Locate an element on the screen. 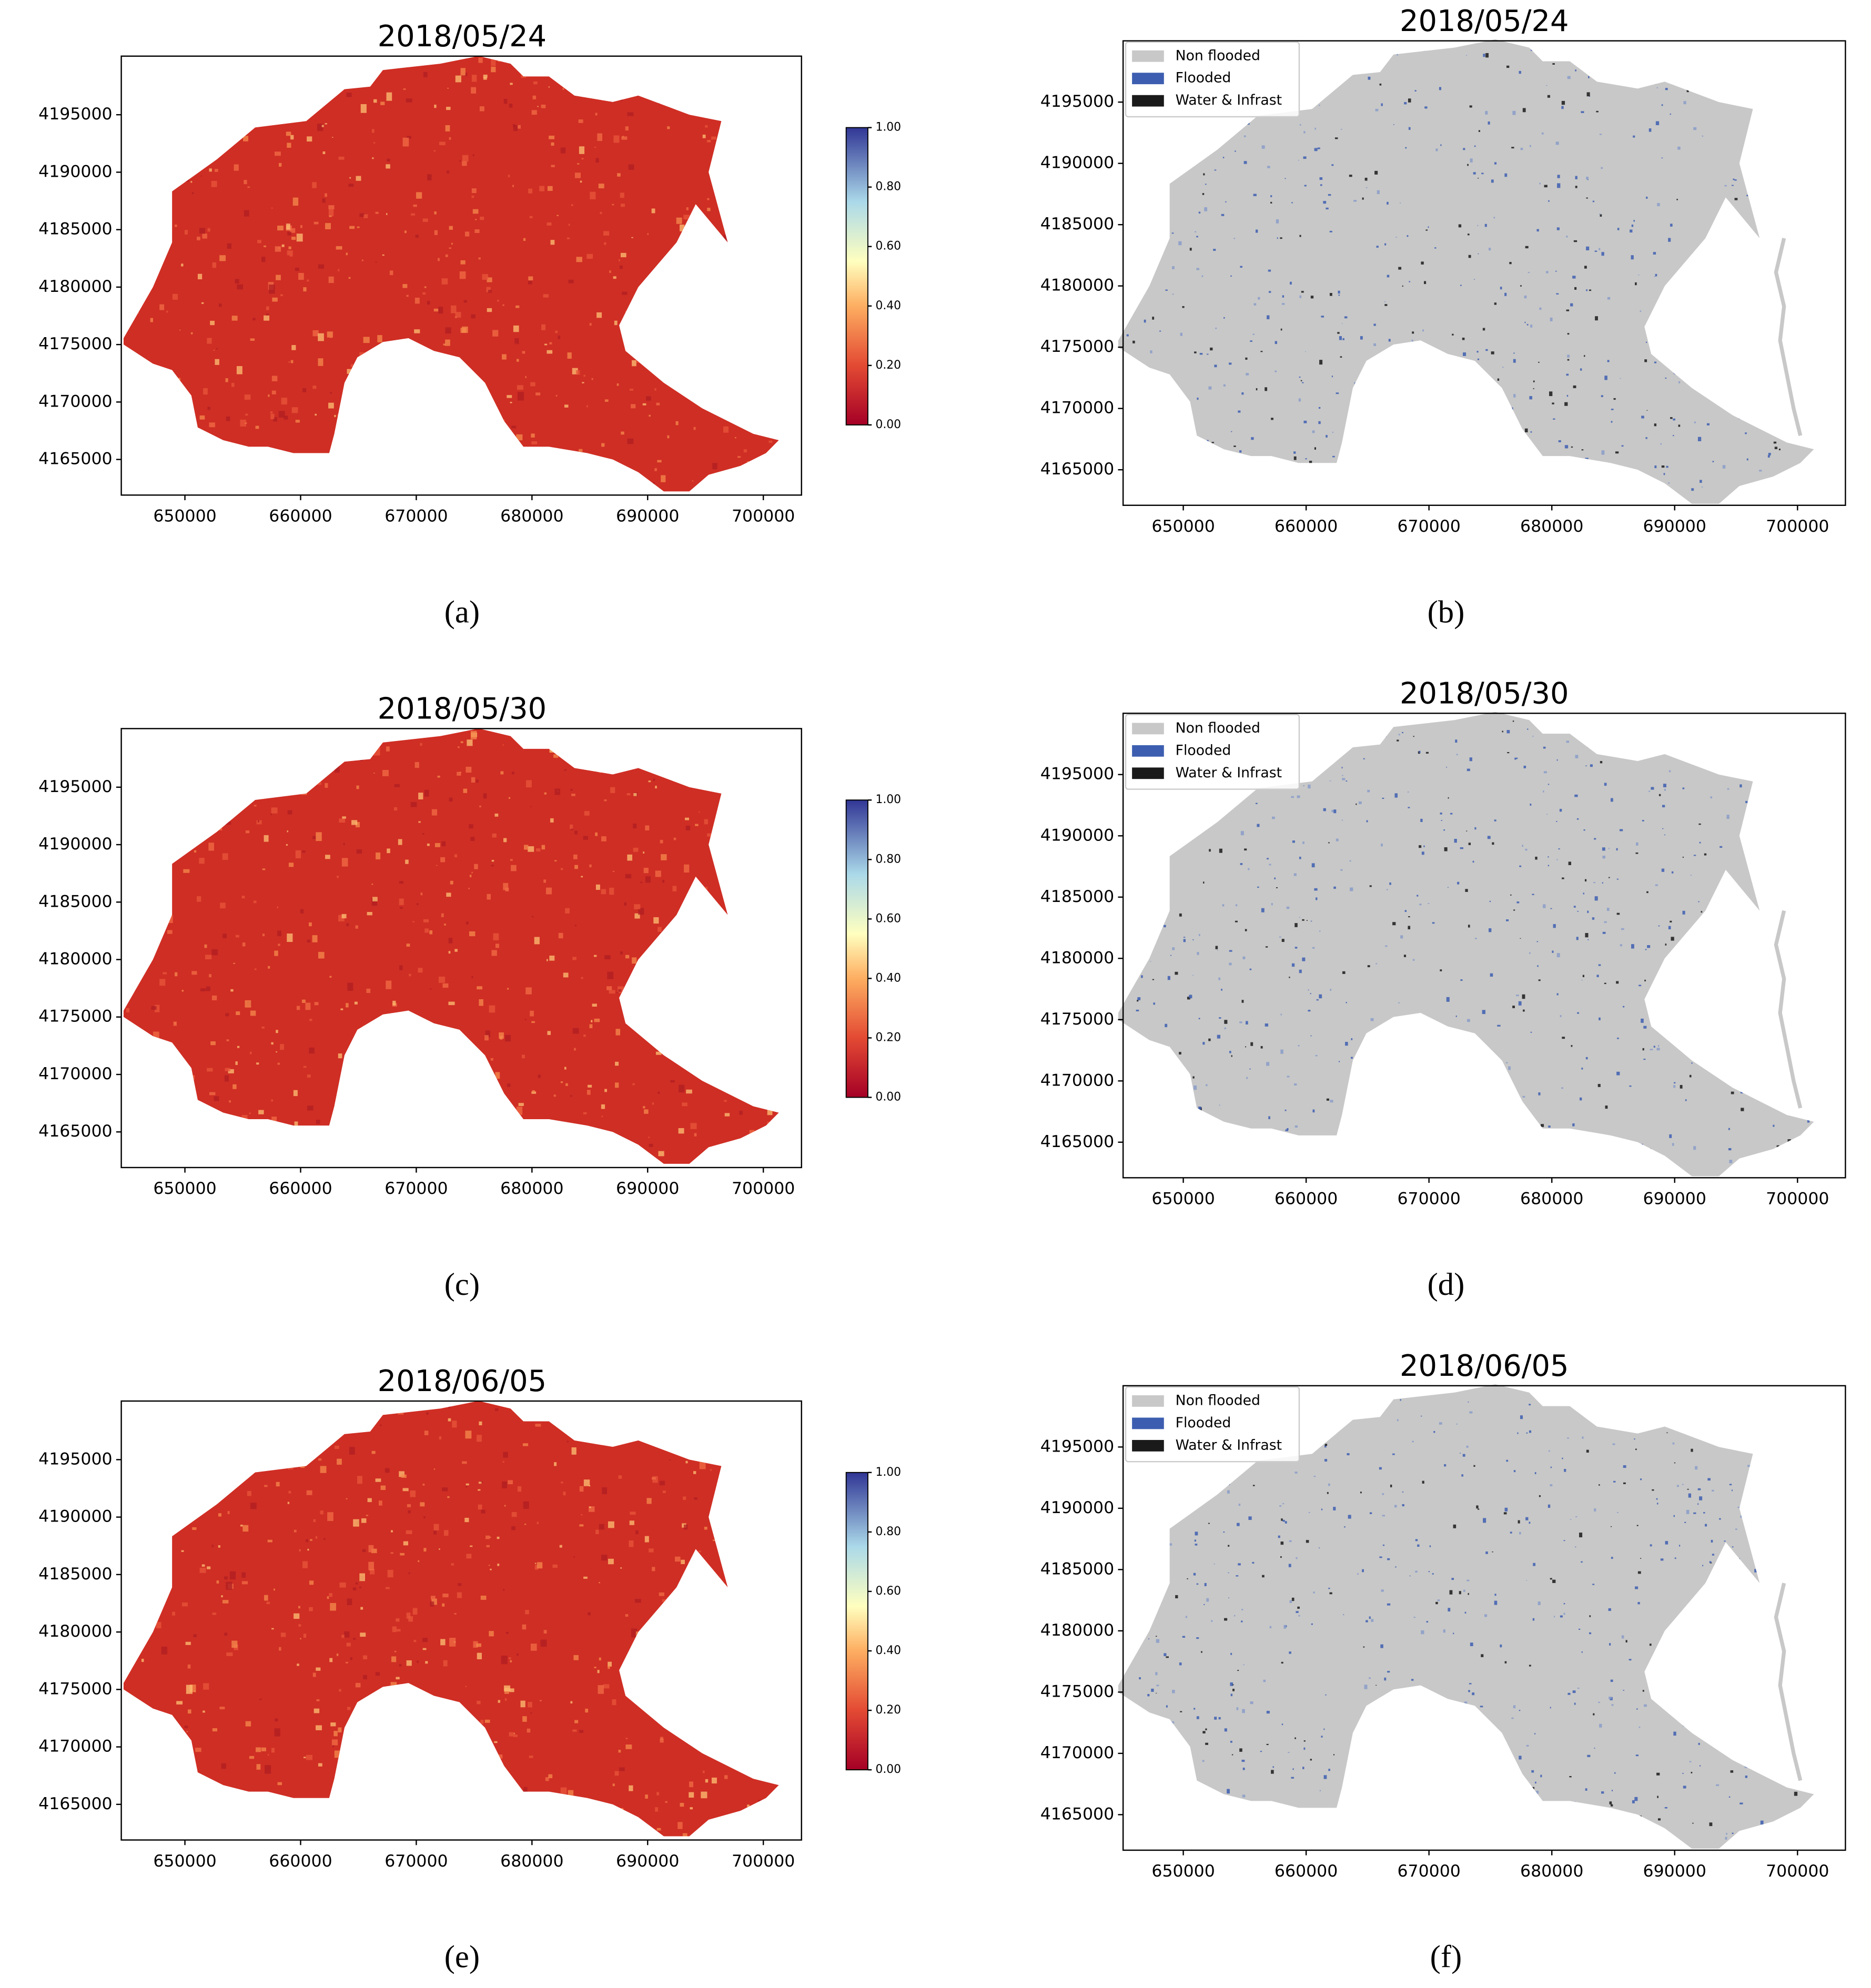 This screenshot has height=1988, width=1871. colorbar-tick-label: 1.00 is located at coordinates (888, 127).